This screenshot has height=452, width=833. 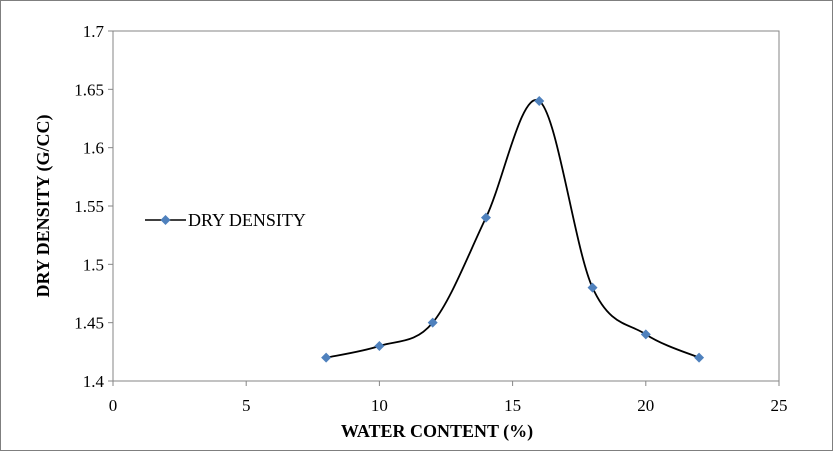 I want to click on x-tick-label: 5, so click(x=246, y=405).